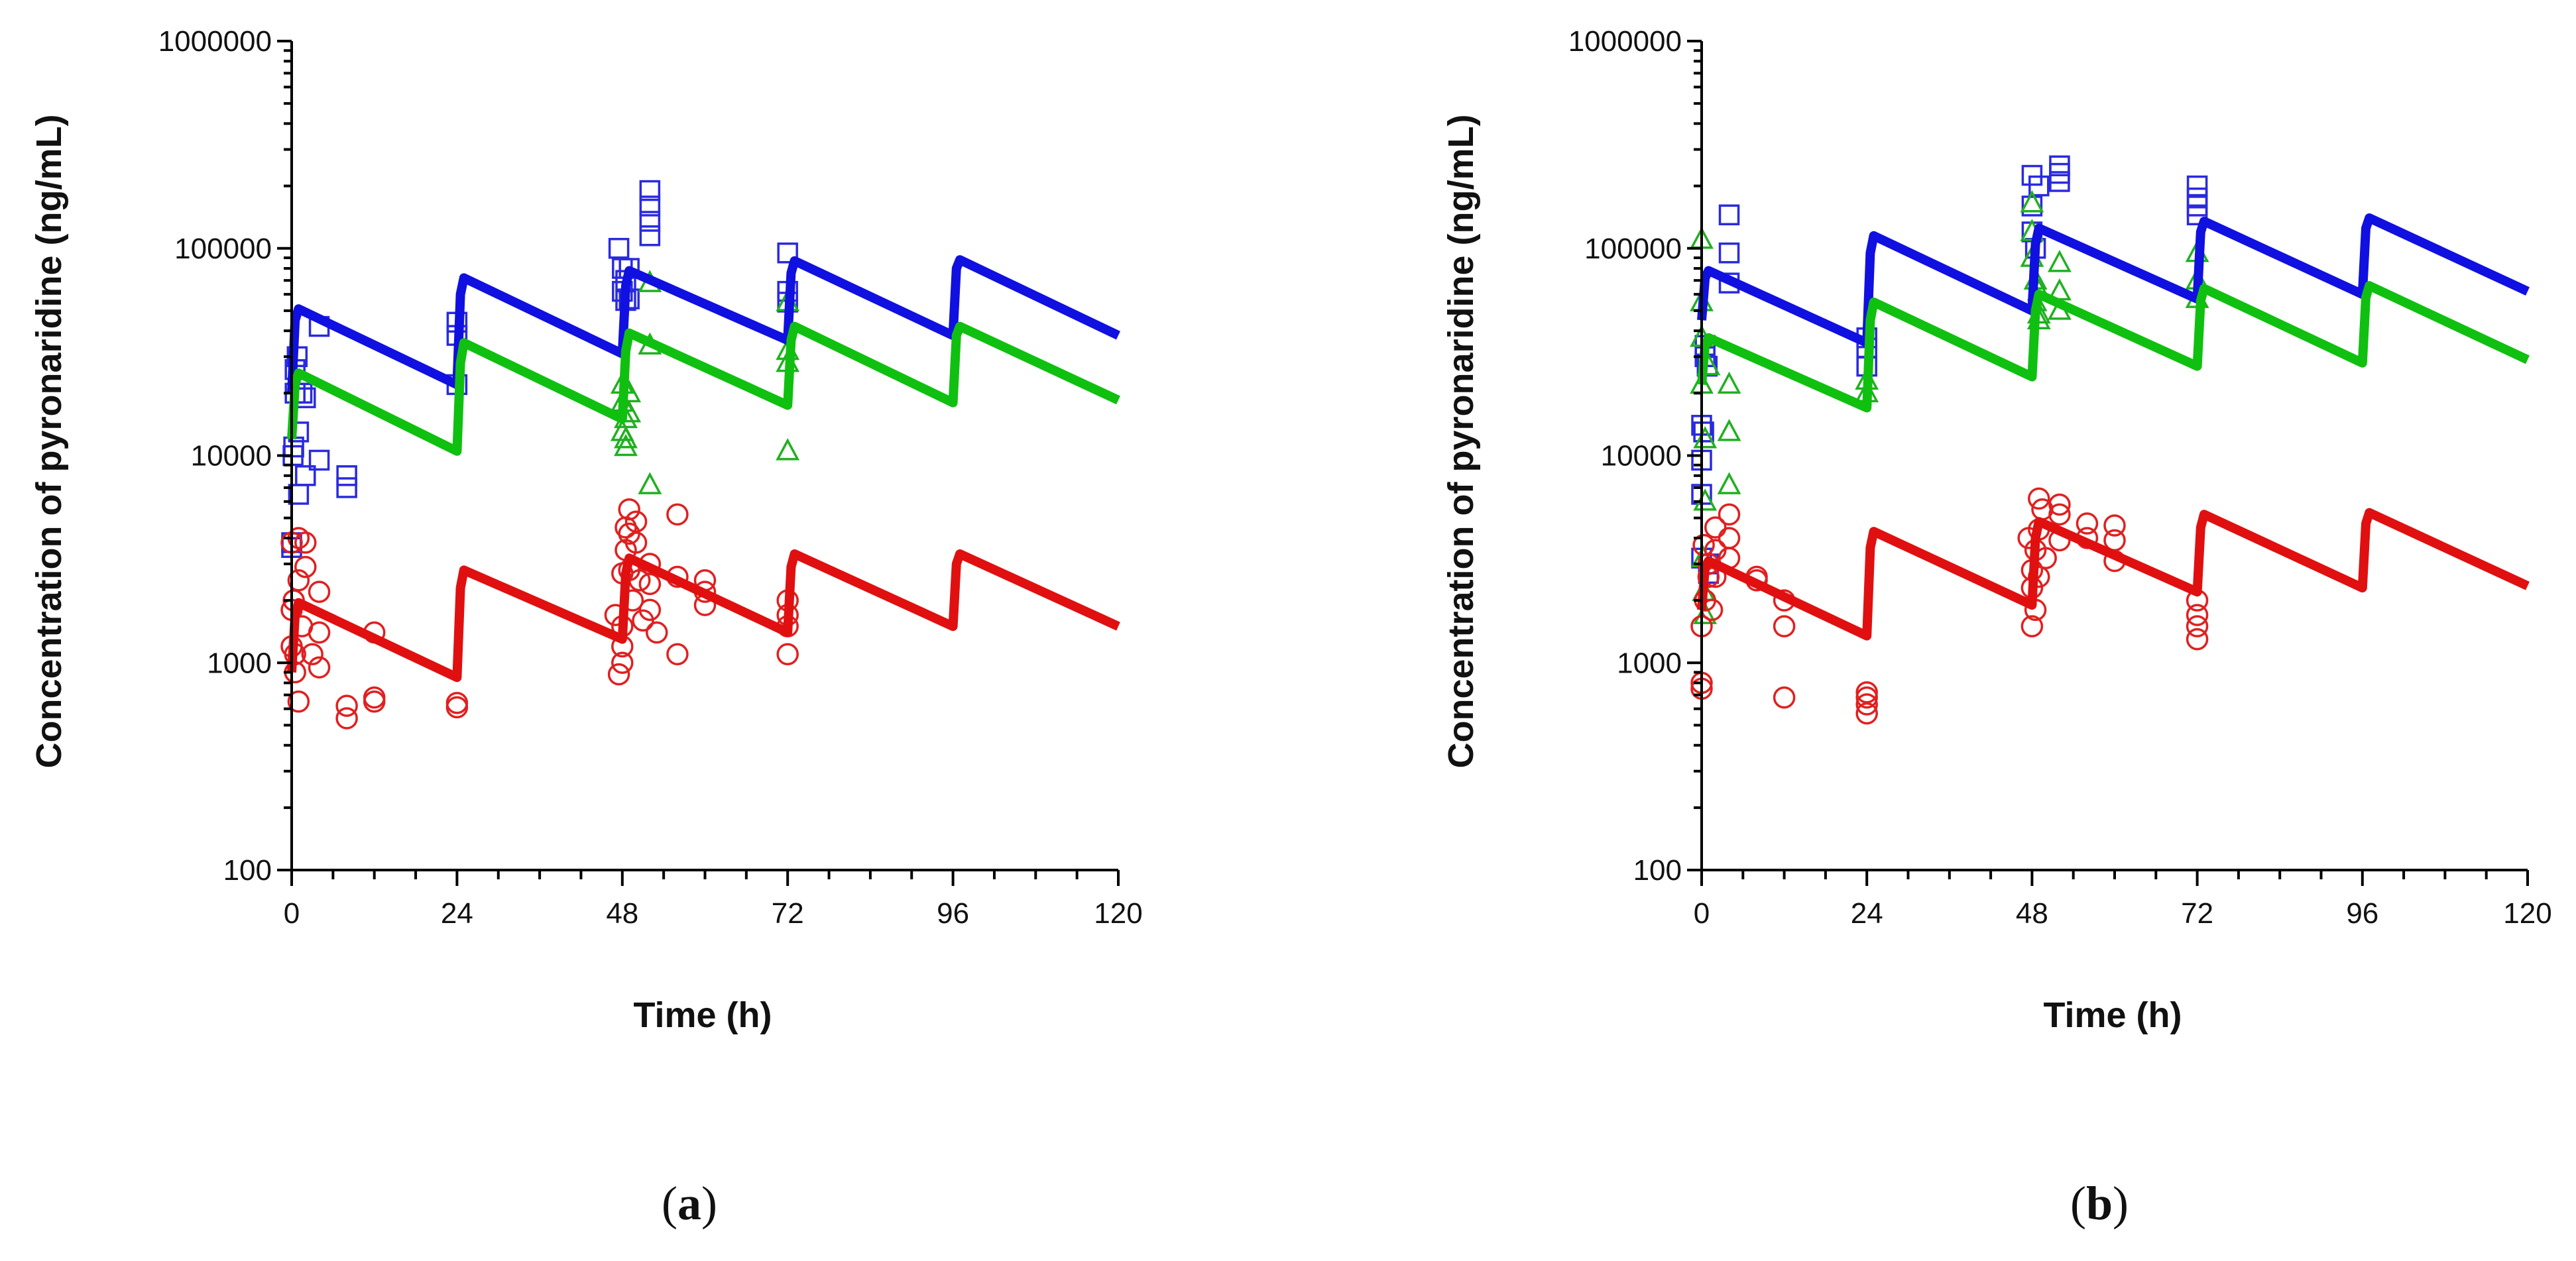 This screenshot has width=2576, height=1261. I want to click on x-tick-label: 96, so click(953, 914).